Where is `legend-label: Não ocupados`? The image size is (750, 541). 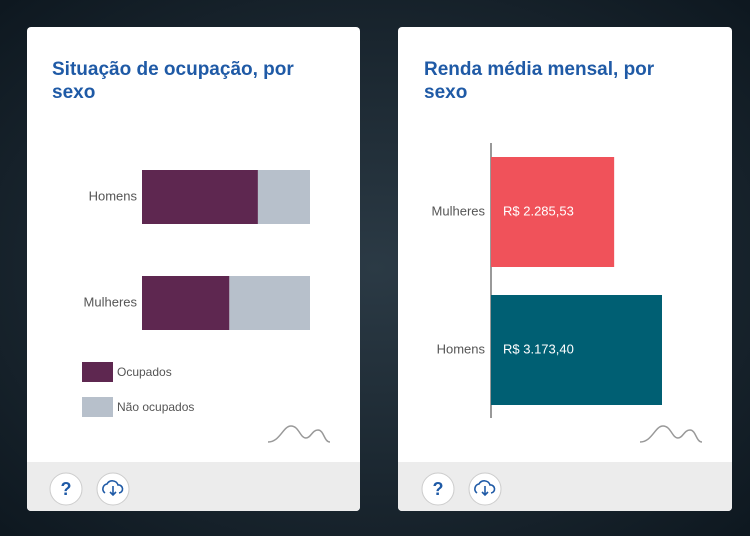 legend-label: Não ocupados is located at coordinates (155, 407).